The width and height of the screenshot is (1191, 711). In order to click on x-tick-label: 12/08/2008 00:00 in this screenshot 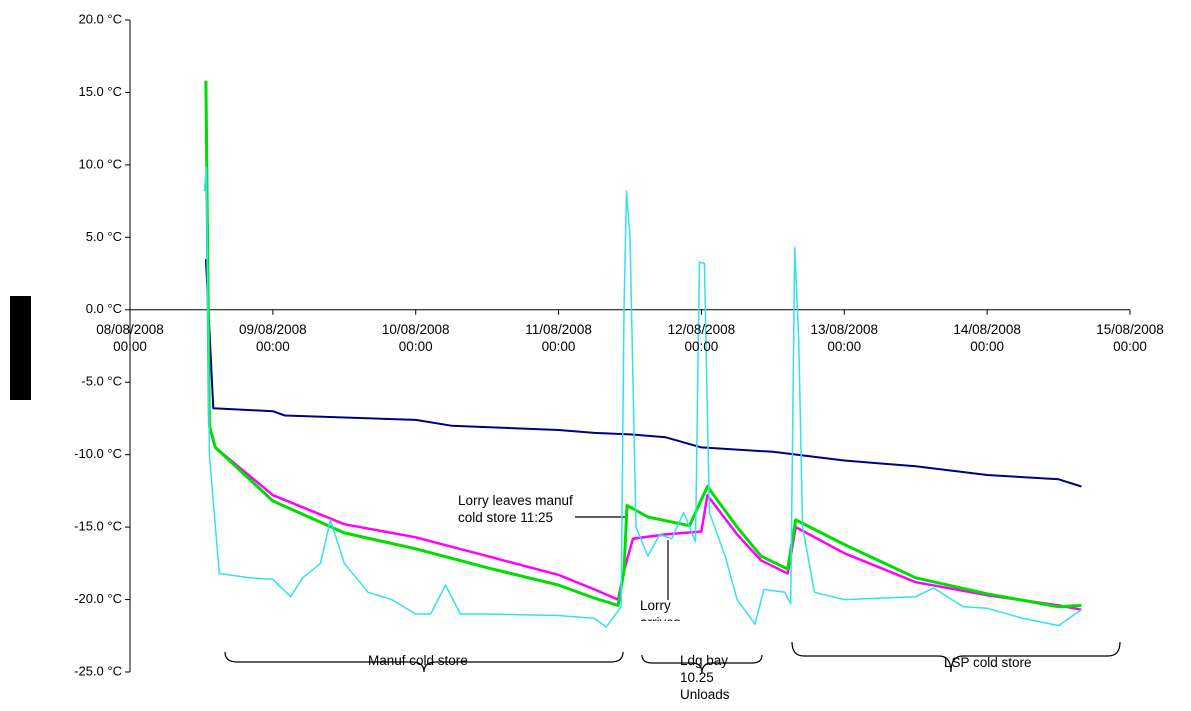, I will do `click(701, 337)`.